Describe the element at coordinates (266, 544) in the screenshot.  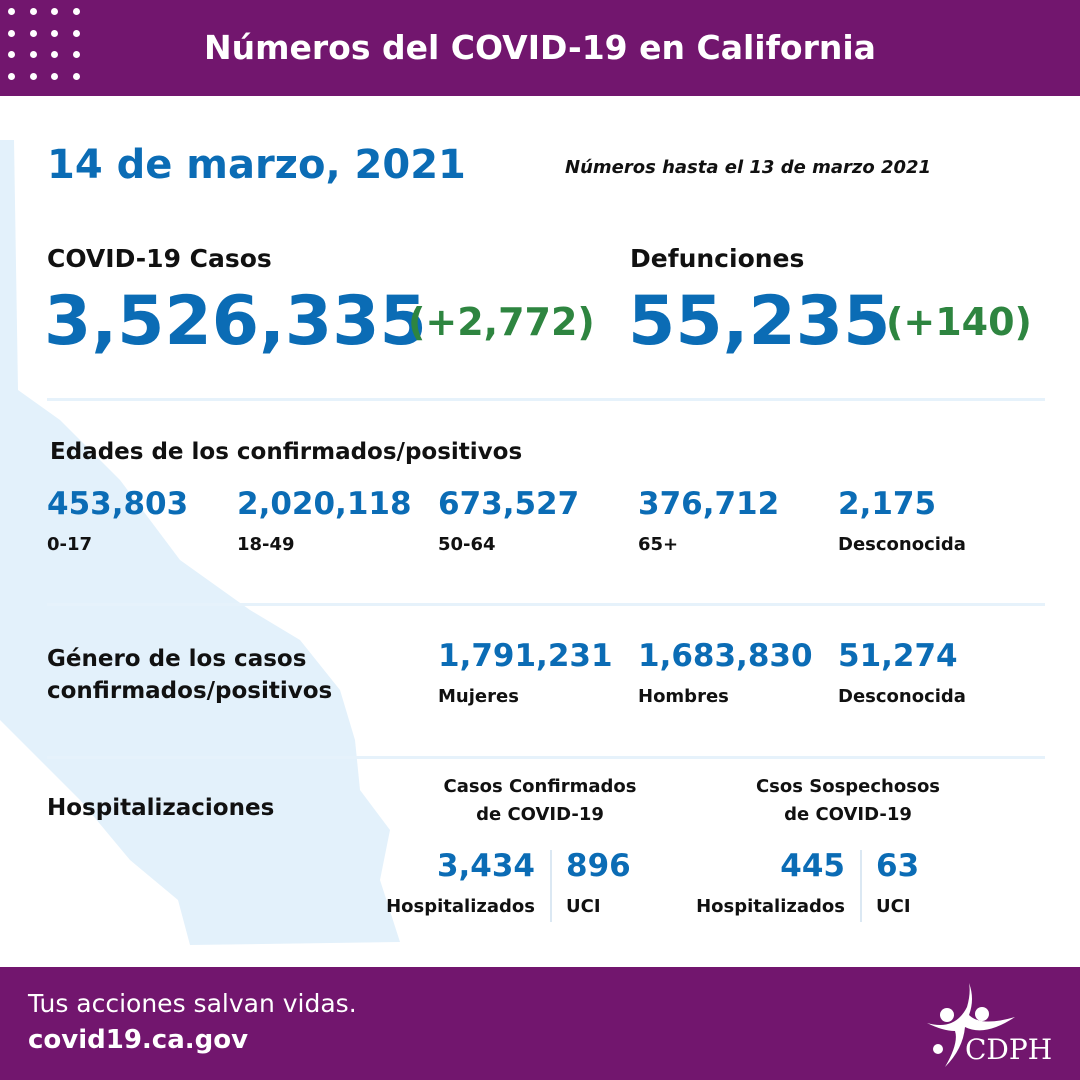
I see `stat-label: 18-49` at that location.